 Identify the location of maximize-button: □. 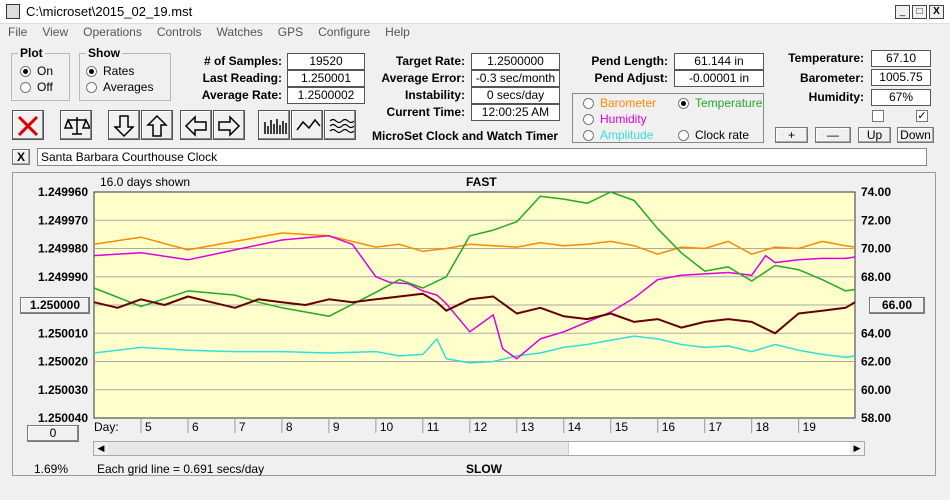
(919, 12).